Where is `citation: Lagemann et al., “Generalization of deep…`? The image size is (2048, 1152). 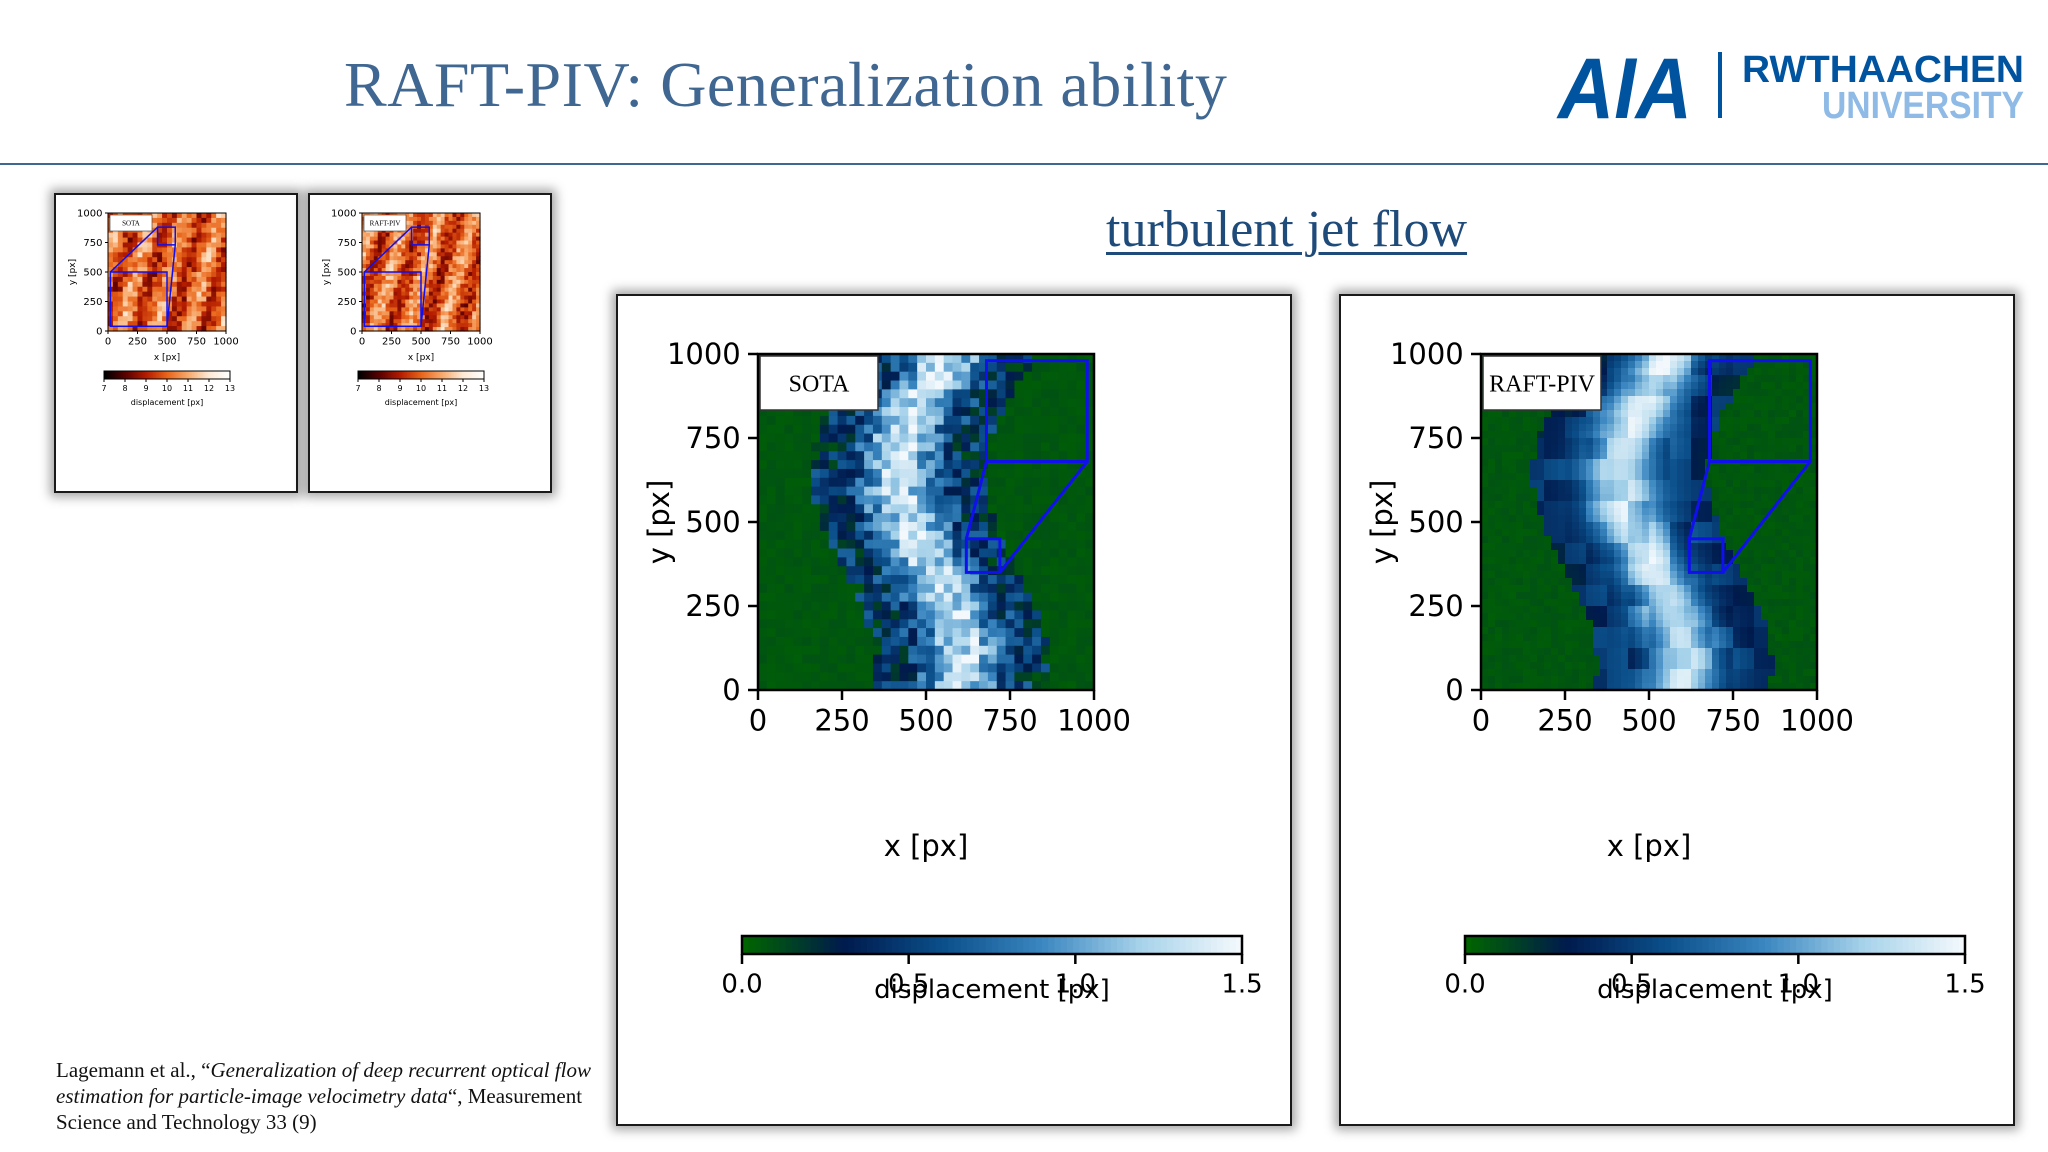 citation: Lagemann et al., “Generalization of deep… is located at coordinates (336, 1096).